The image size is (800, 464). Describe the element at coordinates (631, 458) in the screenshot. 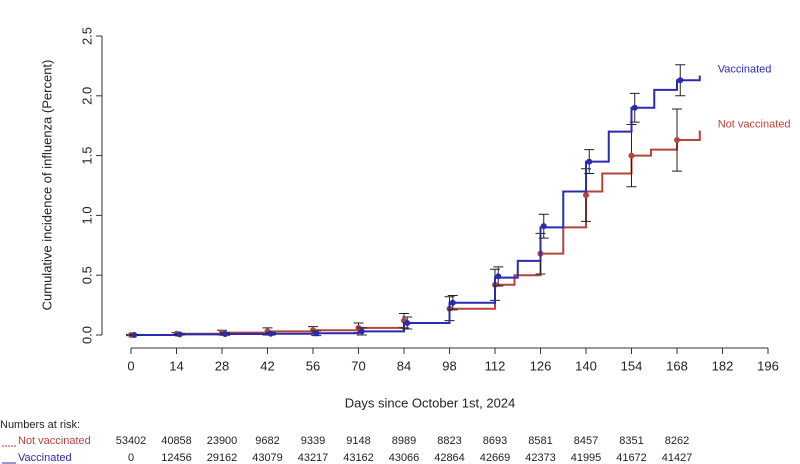

I see `risk-value: 41672` at that location.